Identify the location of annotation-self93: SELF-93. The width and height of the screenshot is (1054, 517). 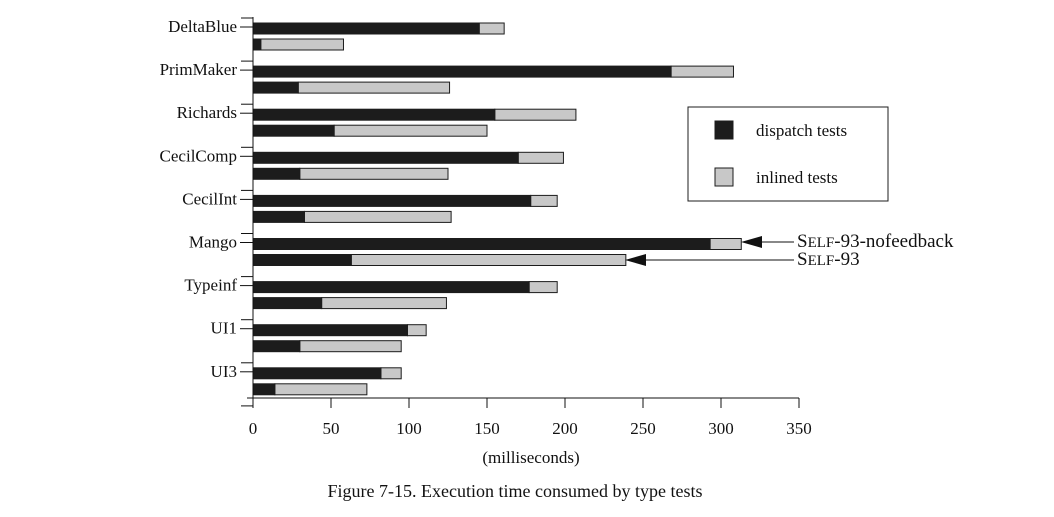
(742, 259).